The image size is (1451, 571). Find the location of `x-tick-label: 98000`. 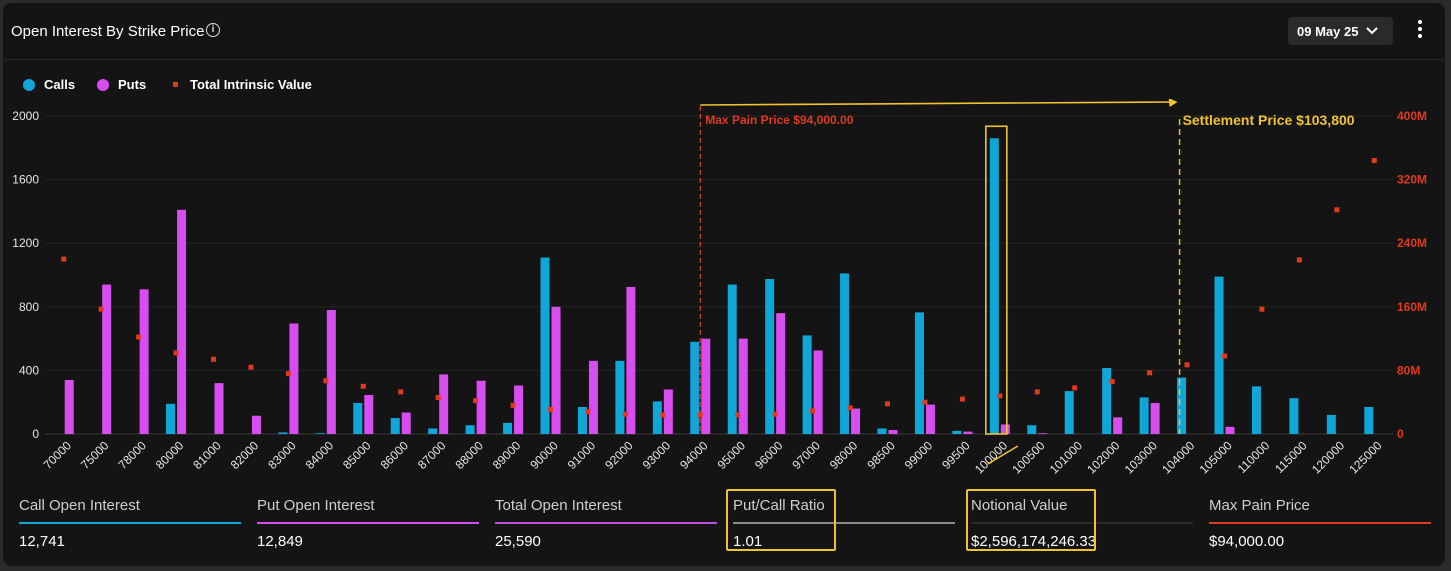

x-tick-label: 98000 is located at coordinates (844, 455).